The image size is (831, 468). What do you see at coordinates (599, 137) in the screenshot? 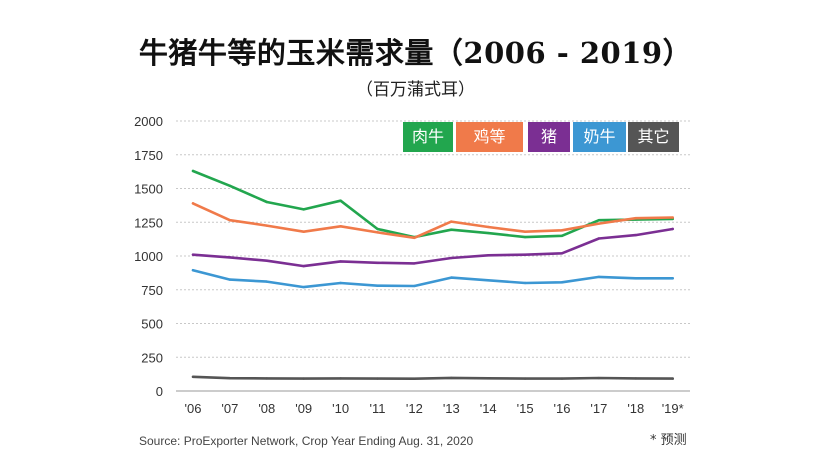
I see `legend-item-dairy: 奶牛` at bounding box center [599, 137].